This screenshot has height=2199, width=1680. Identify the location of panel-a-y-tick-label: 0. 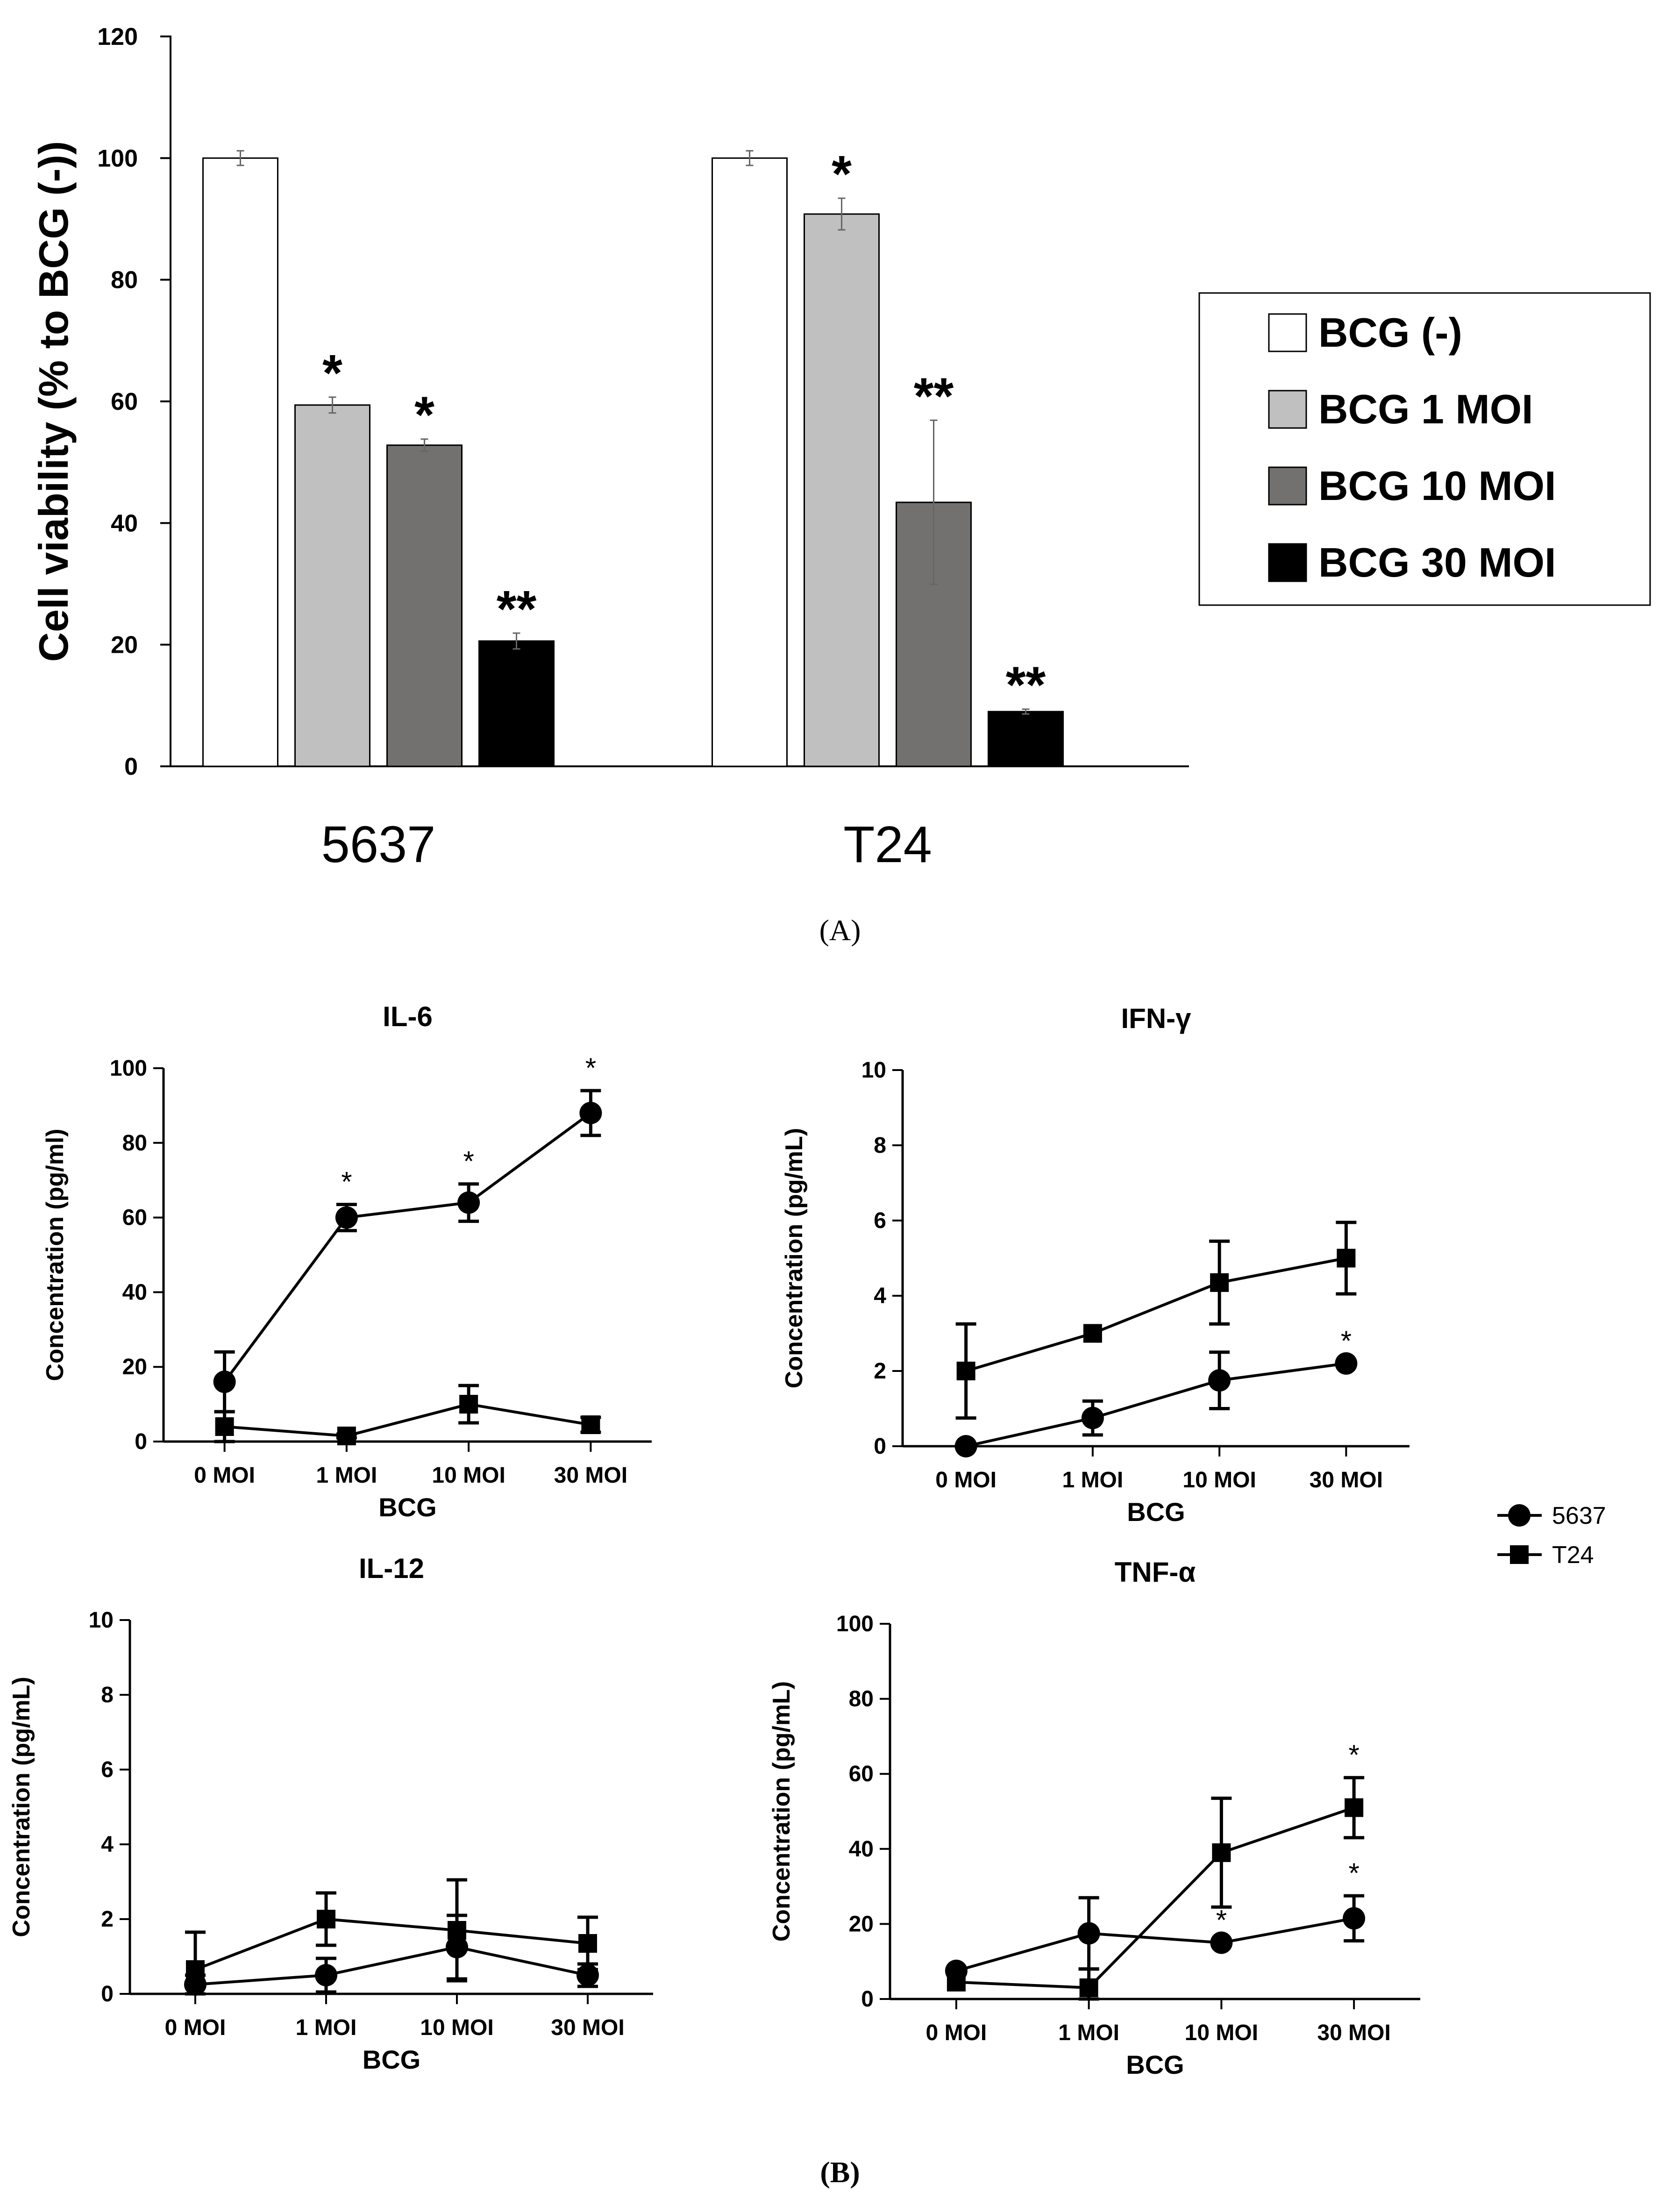
(131, 766).